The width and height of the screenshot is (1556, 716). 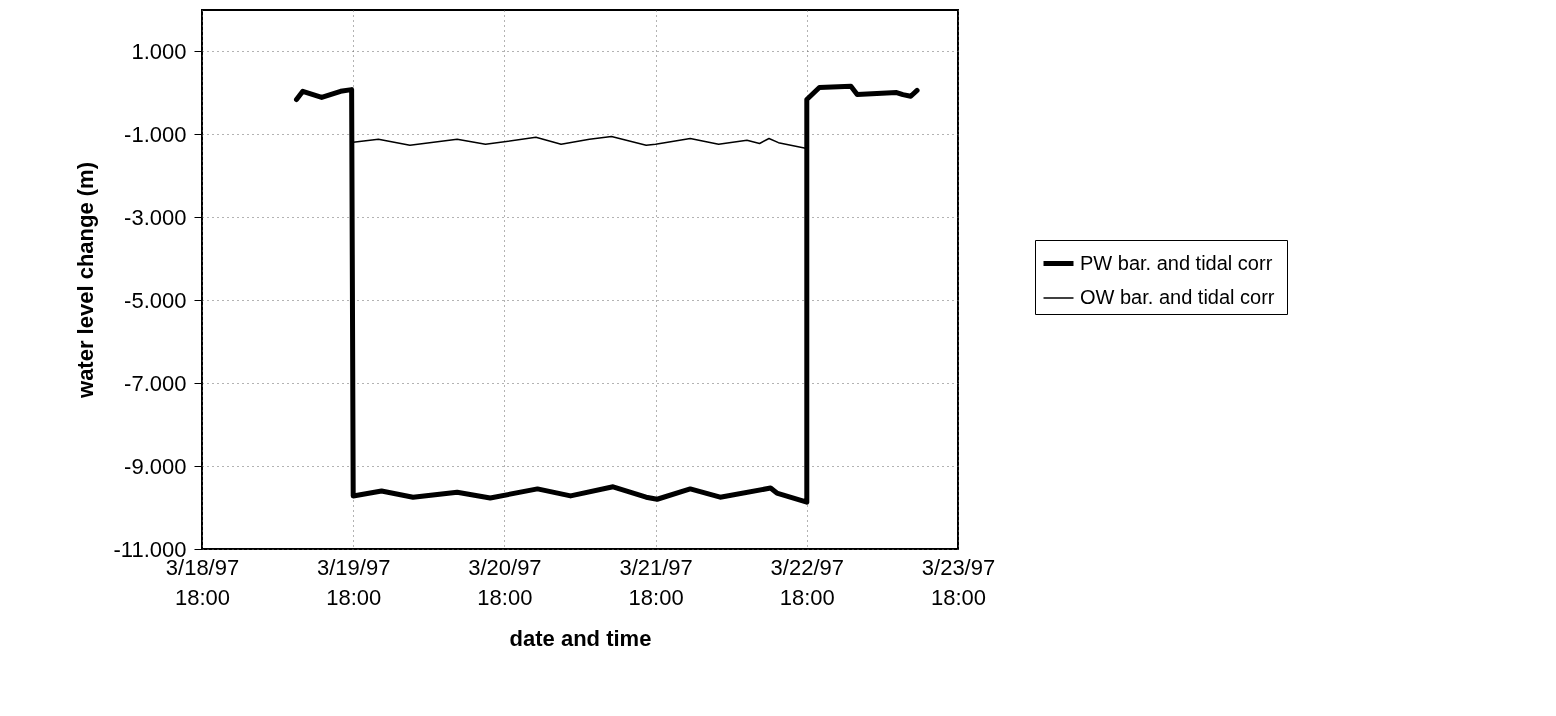 I want to click on x-tick-label: 3/22/97 18:00, so click(x=807, y=582).